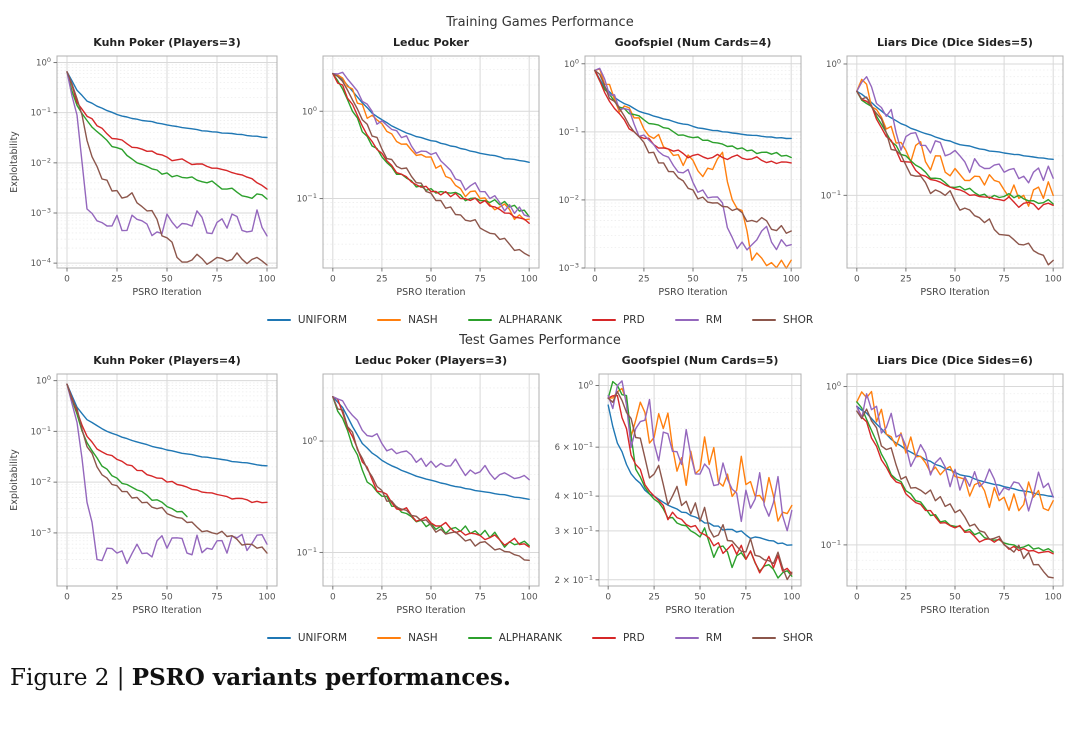 The image size is (1080, 748). I want to click on legend-item-uniform: UNIFORM, so click(306, 320).